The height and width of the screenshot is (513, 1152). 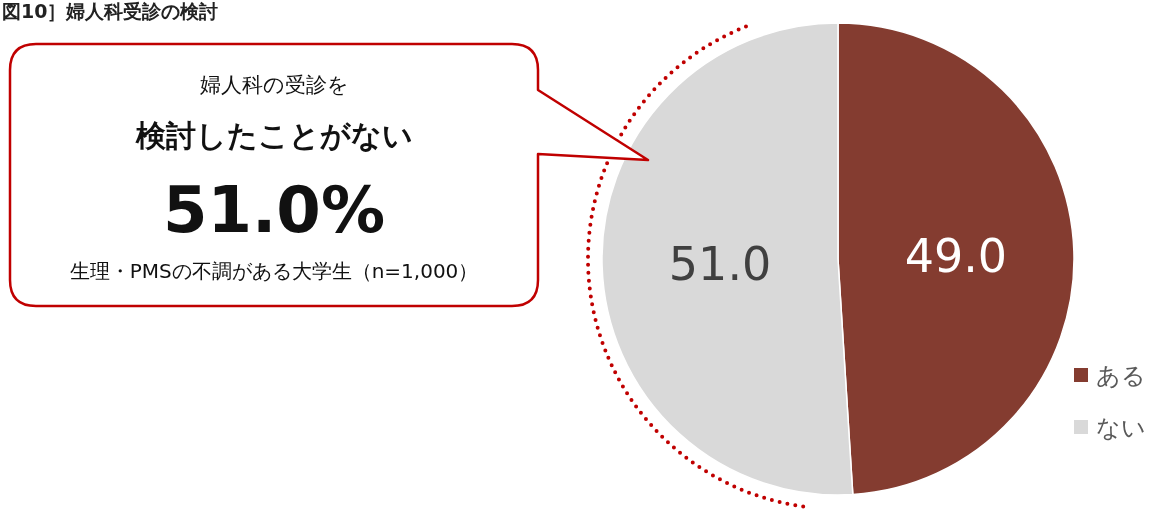 I want to click on text: 婦人科の受診を, so click(x=274, y=85).